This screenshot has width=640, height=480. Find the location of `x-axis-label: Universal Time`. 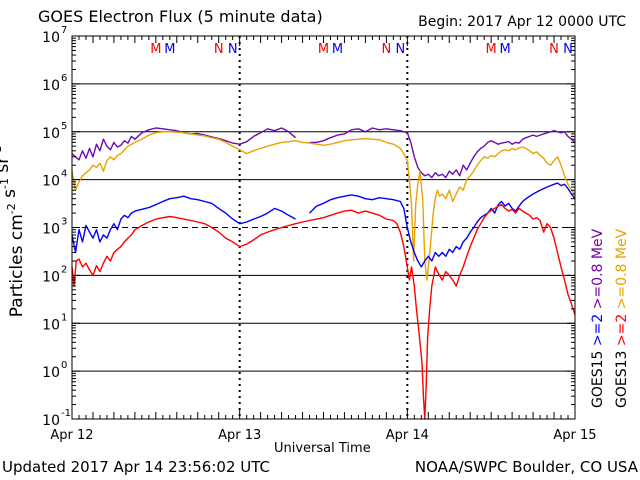

x-axis-label: Universal Time is located at coordinates (322, 448).